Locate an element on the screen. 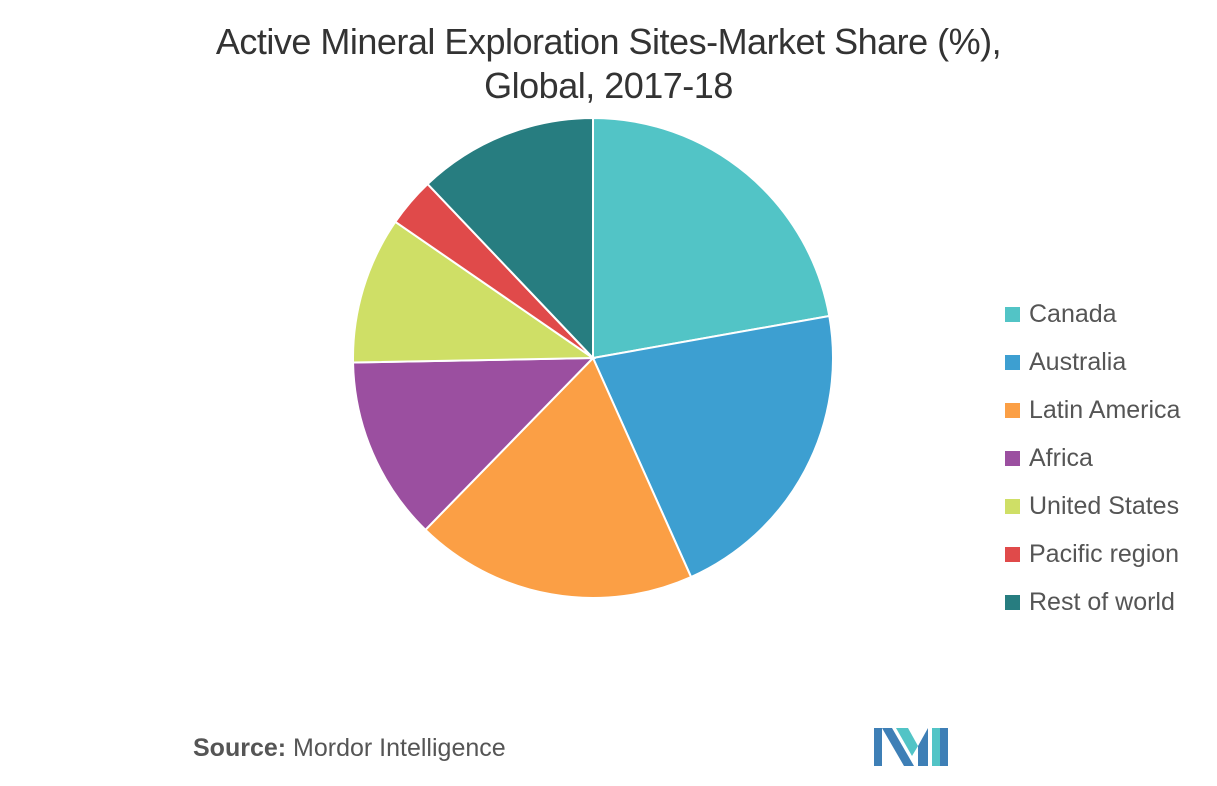  source-label: Source: is located at coordinates (240, 748).